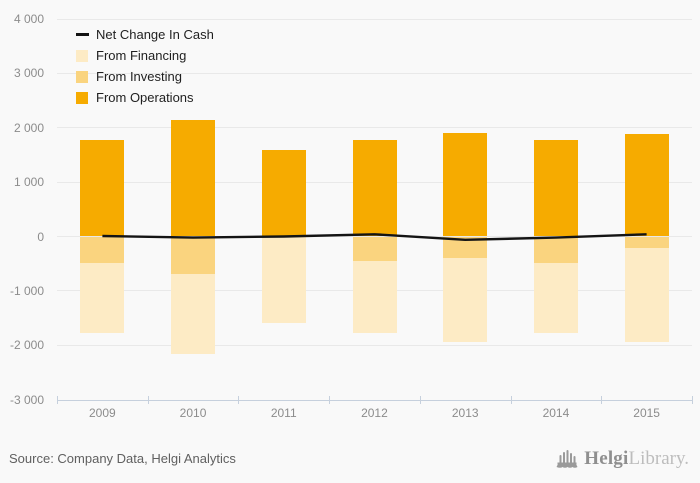 This screenshot has height=483, width=700. What do you see at coordinates (193, 255) in the screenshot?
I see `bar-from-investing-2010` at bounding box center [193, 255].